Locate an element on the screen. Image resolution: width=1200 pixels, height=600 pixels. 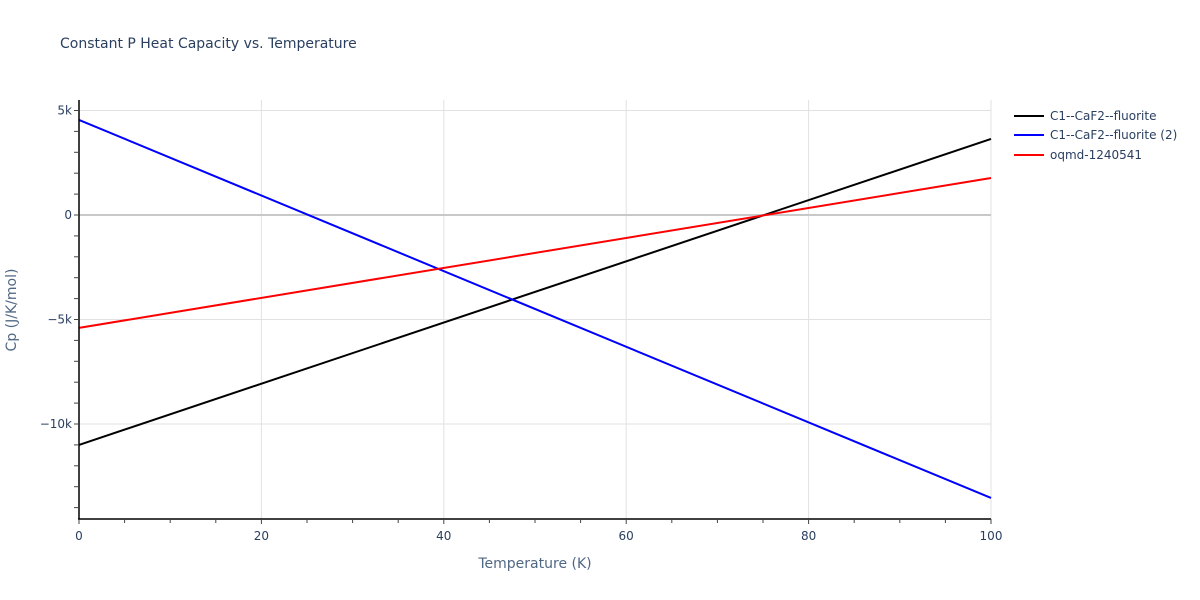
x-tick-label: 100 is located at coordinates (991, 536).